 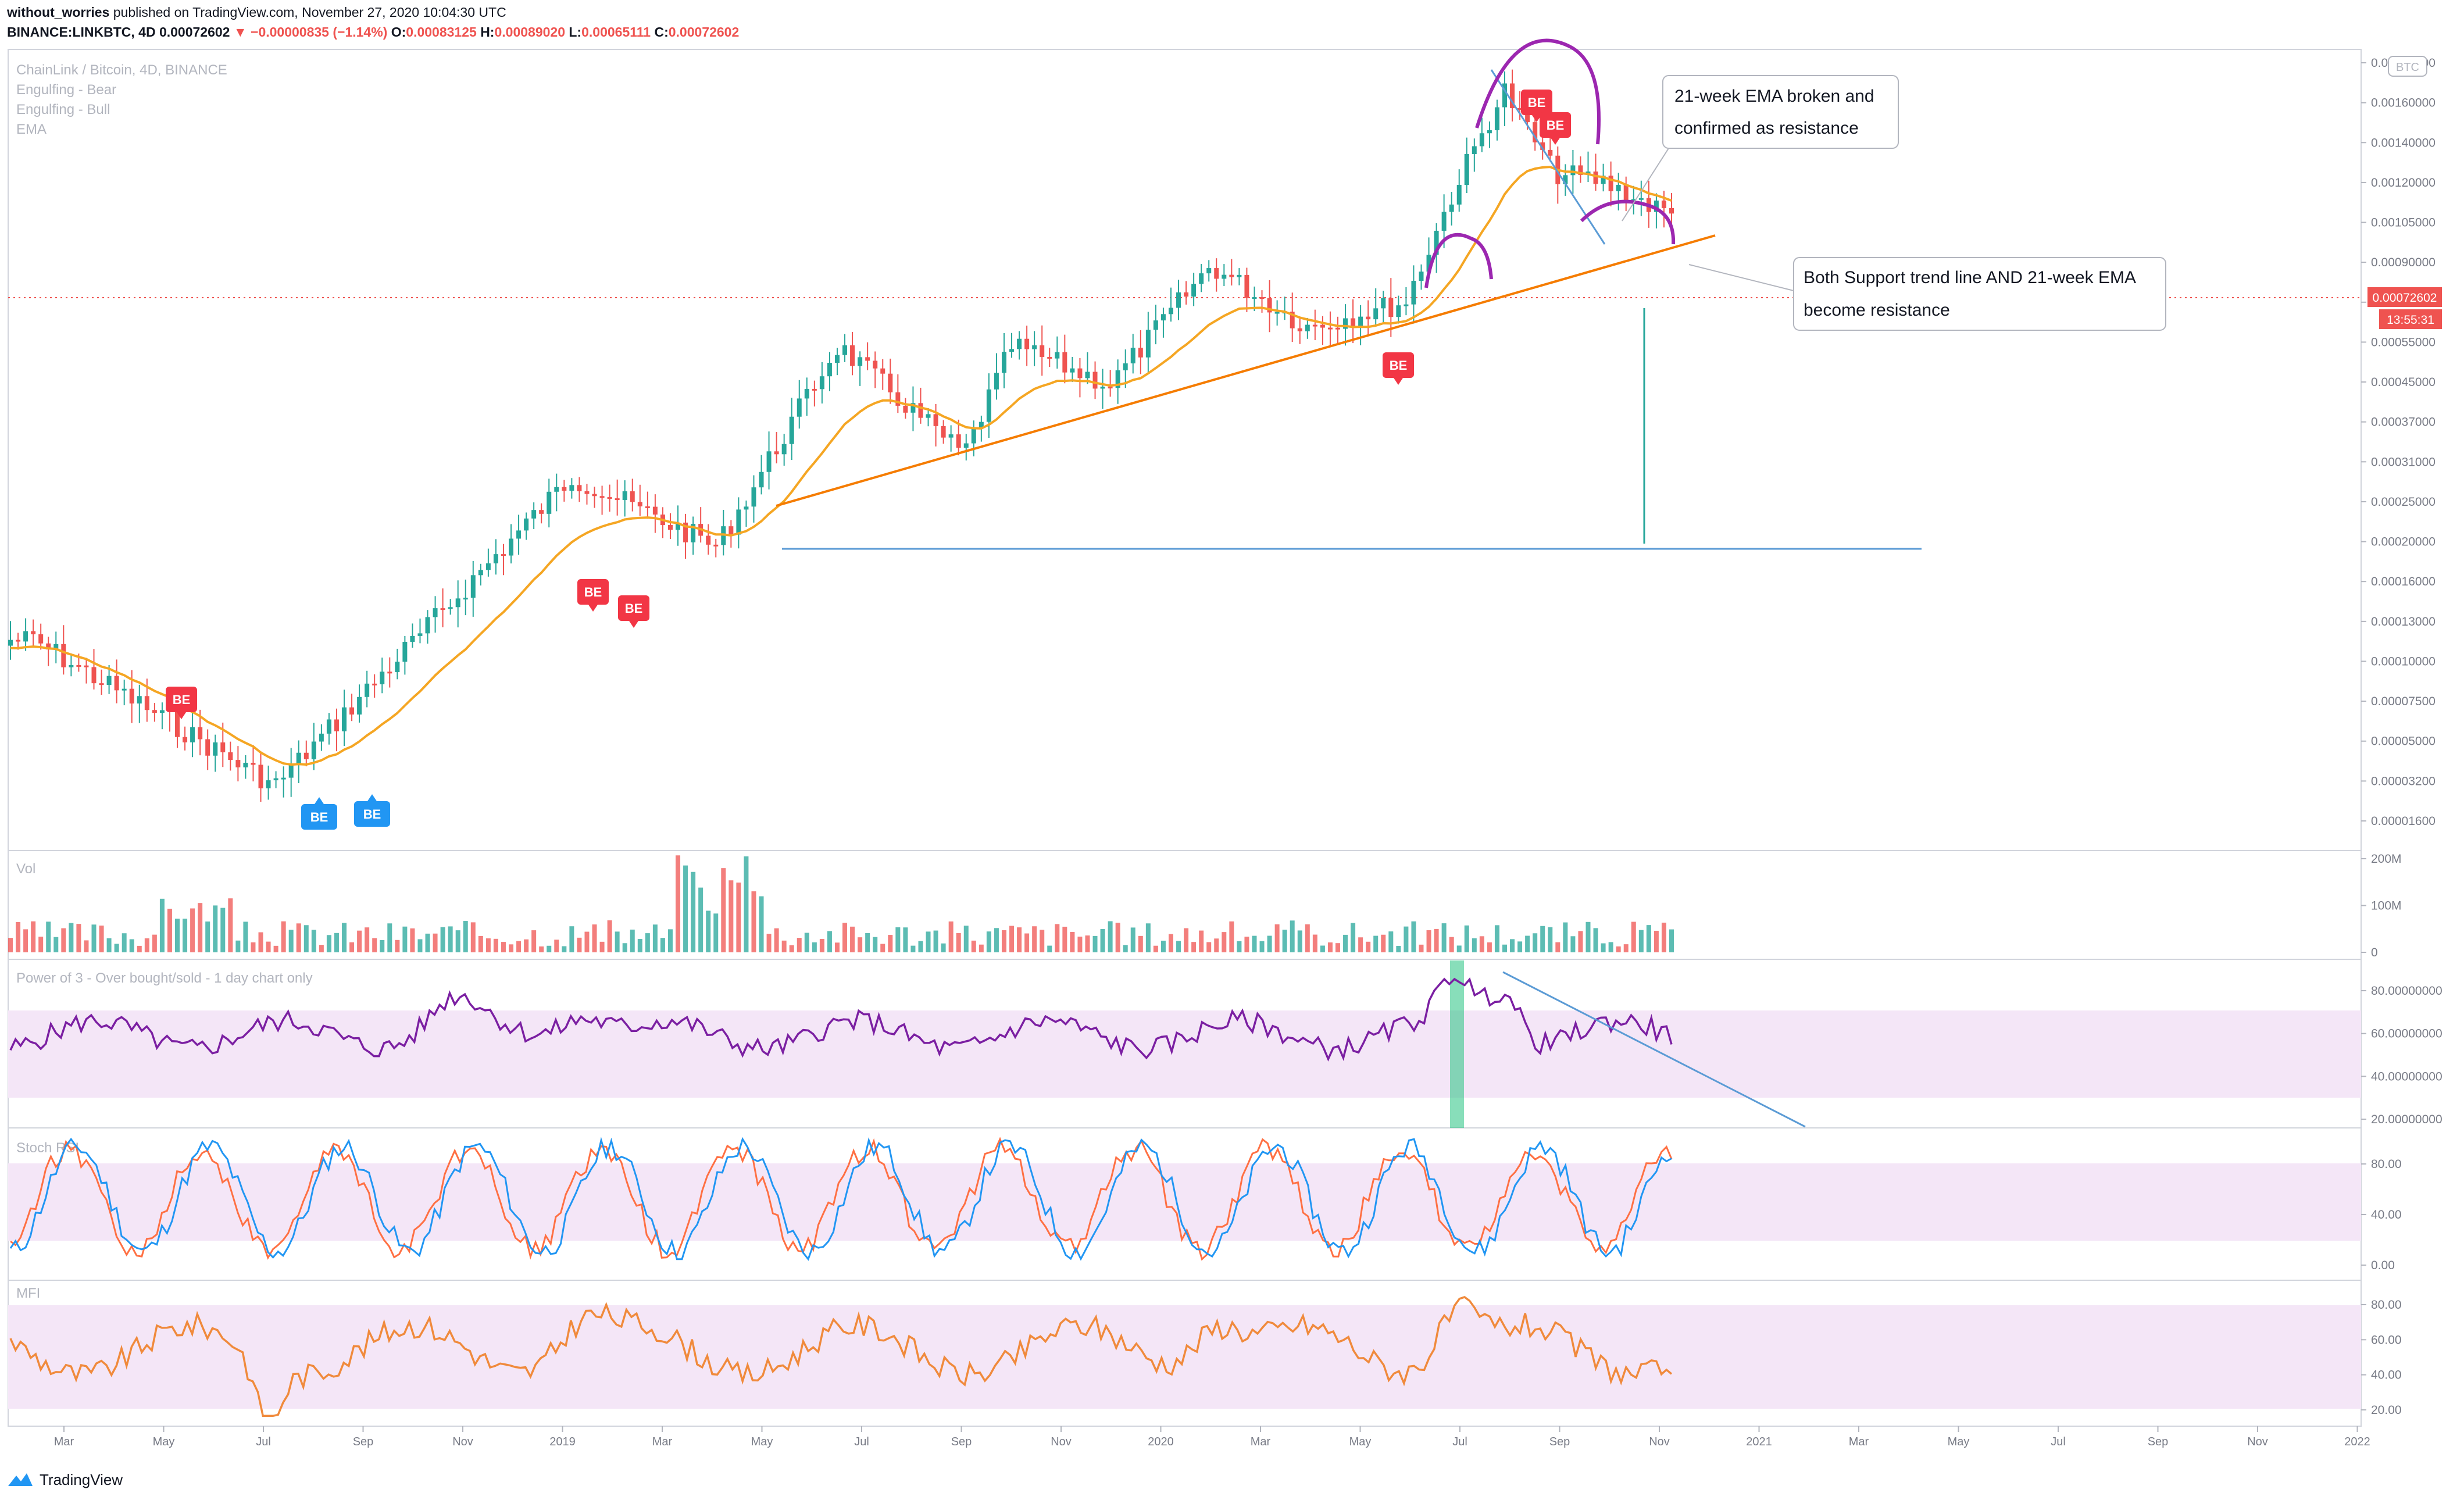 I want to click on head-arc, so click(x=1538, y=91).